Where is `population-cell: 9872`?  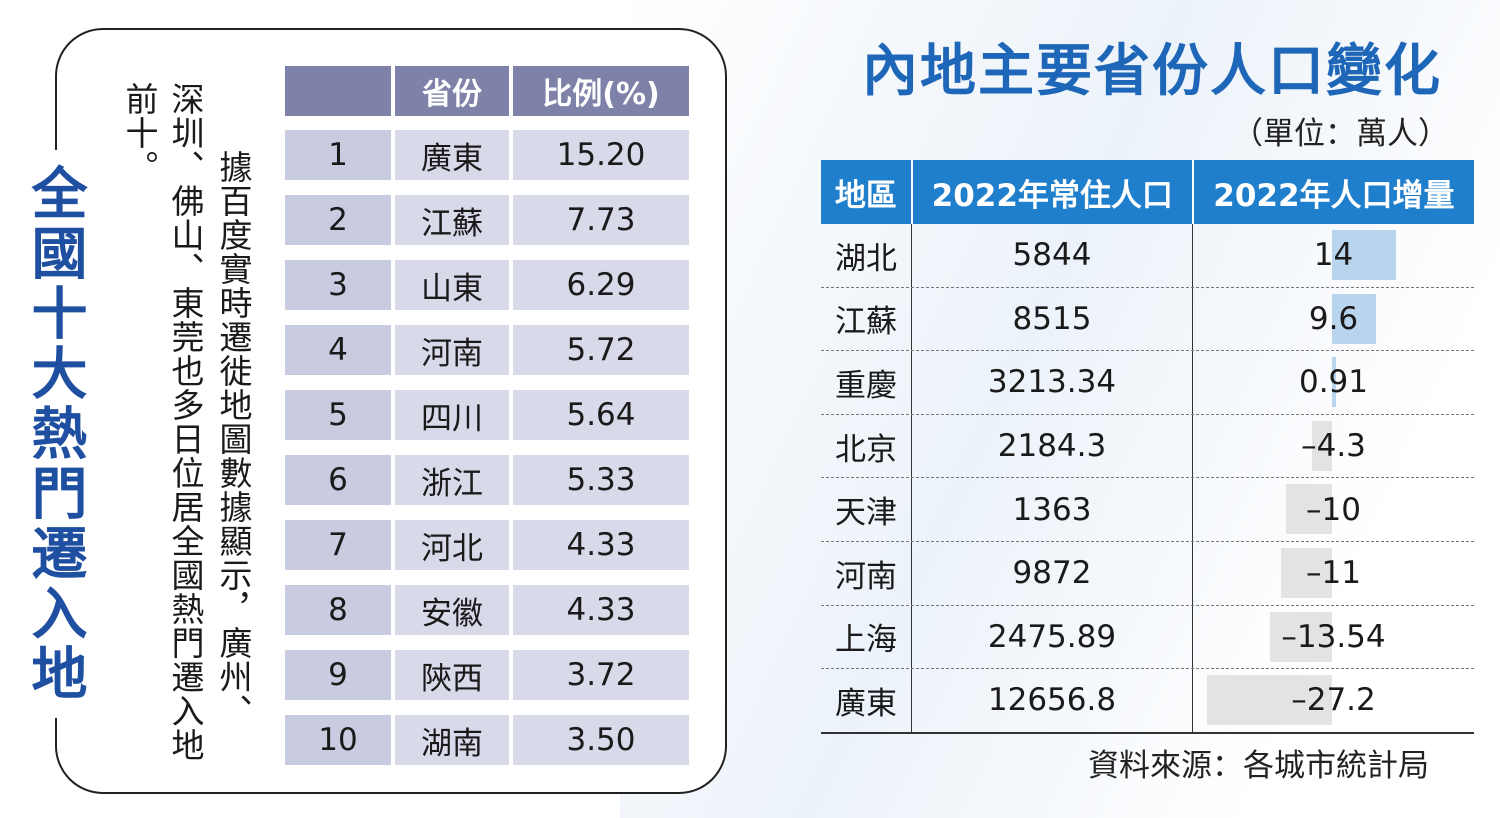 population-cell: 9872 is located at coordinates (1051, 573).